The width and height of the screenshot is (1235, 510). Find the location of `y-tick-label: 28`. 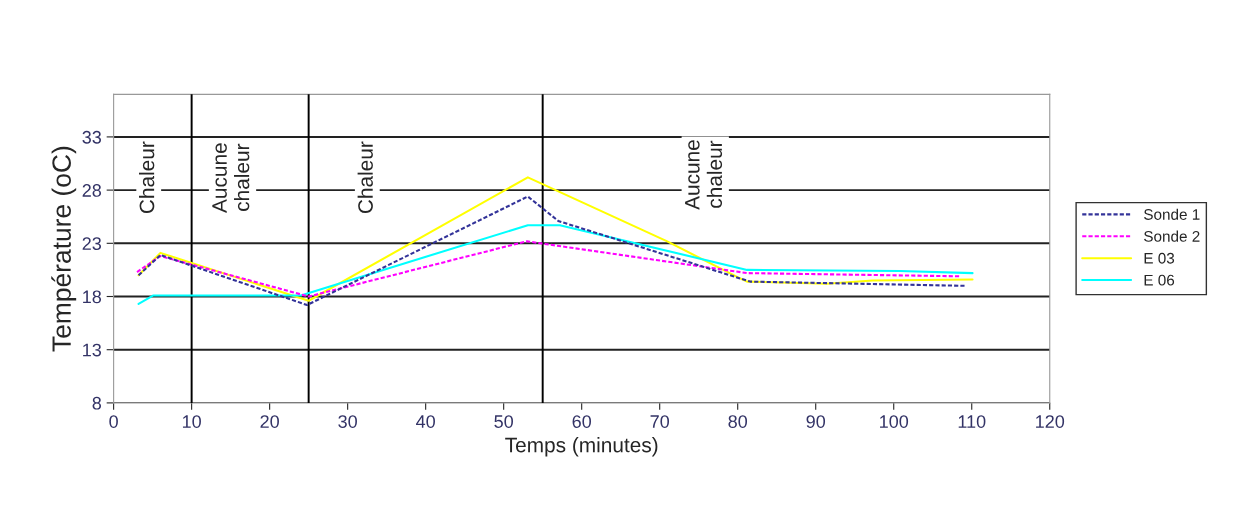

y-tick-label: 28 is located at coordinates (92, 190).